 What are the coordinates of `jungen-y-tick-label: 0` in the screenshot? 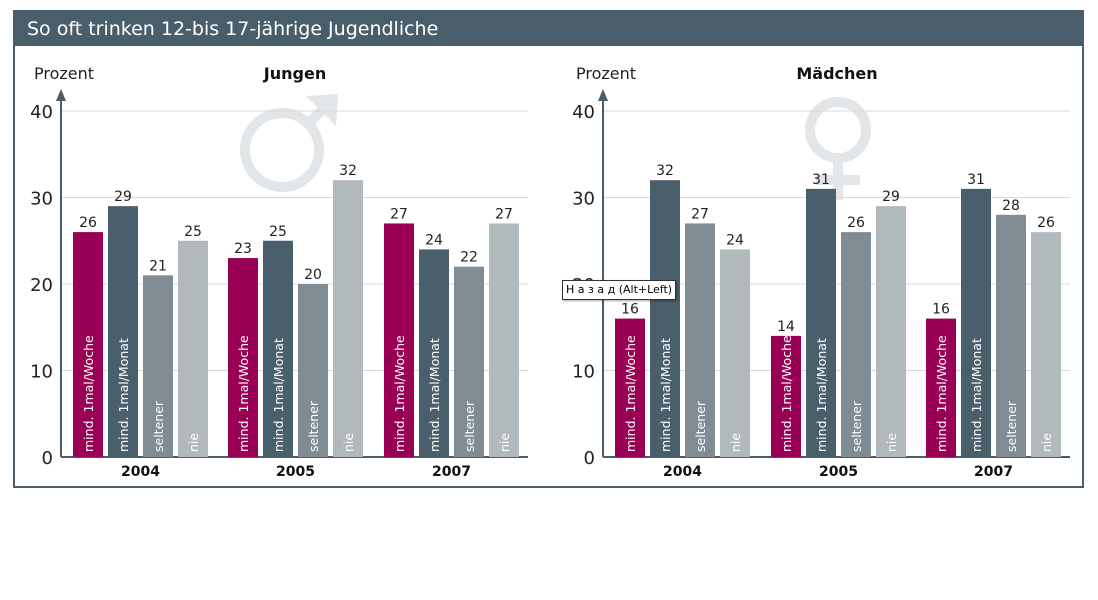 It's located at (47, 458).